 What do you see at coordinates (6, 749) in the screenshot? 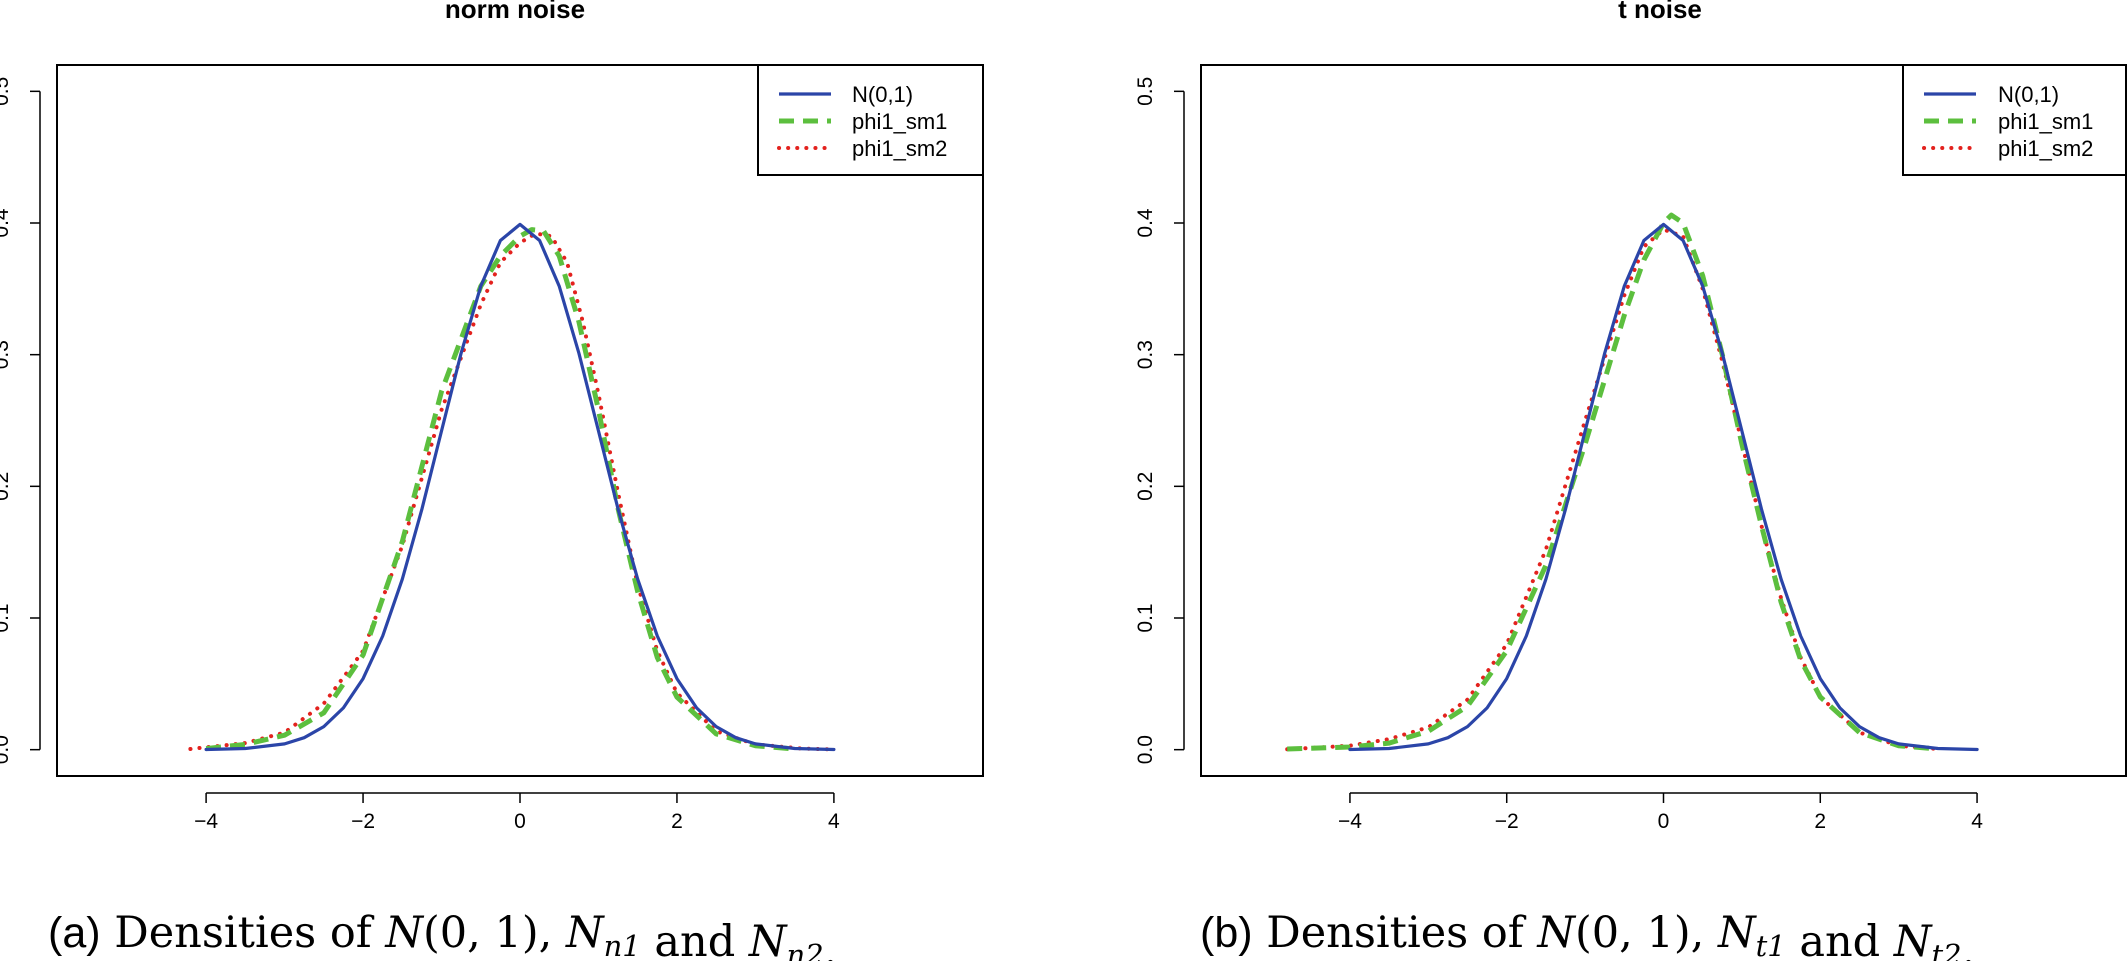
I see `panel-a-y-tick-label: 0.0` at bounding box center [6, 749].